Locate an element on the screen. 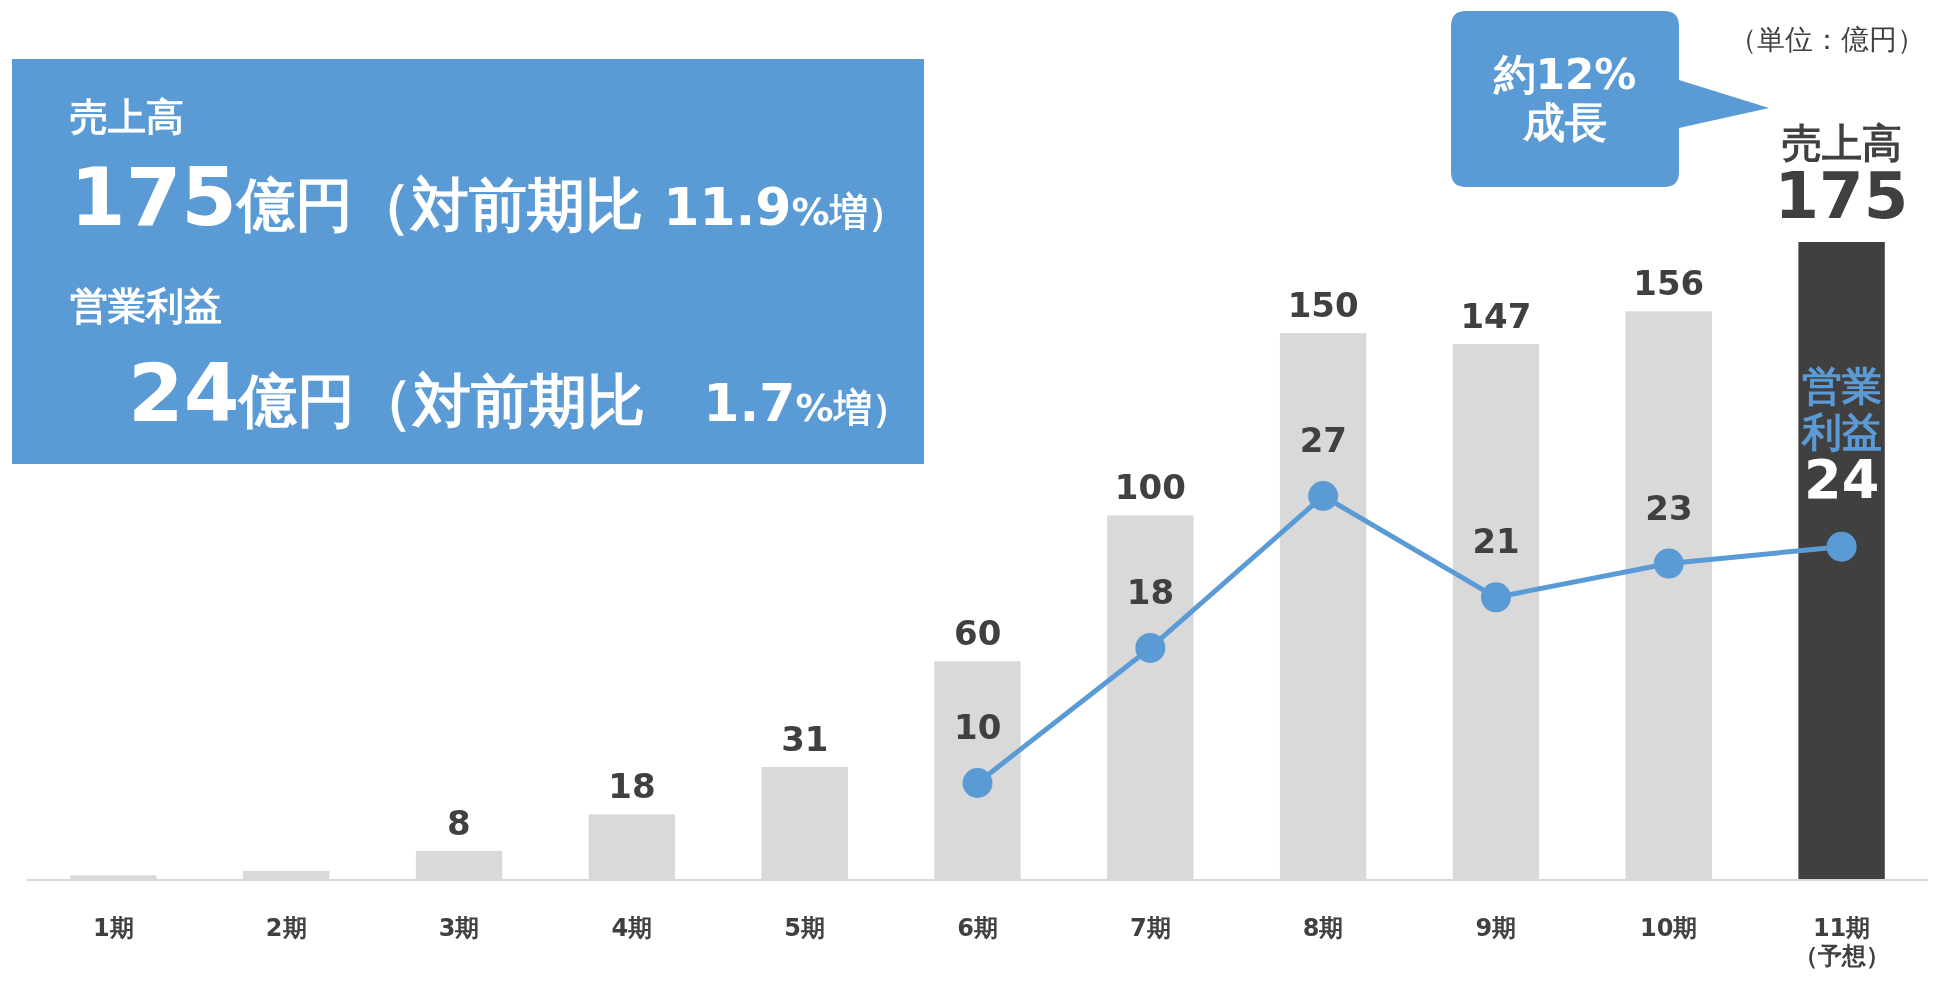  data-label: 60 is located at coordinates (978, 633).